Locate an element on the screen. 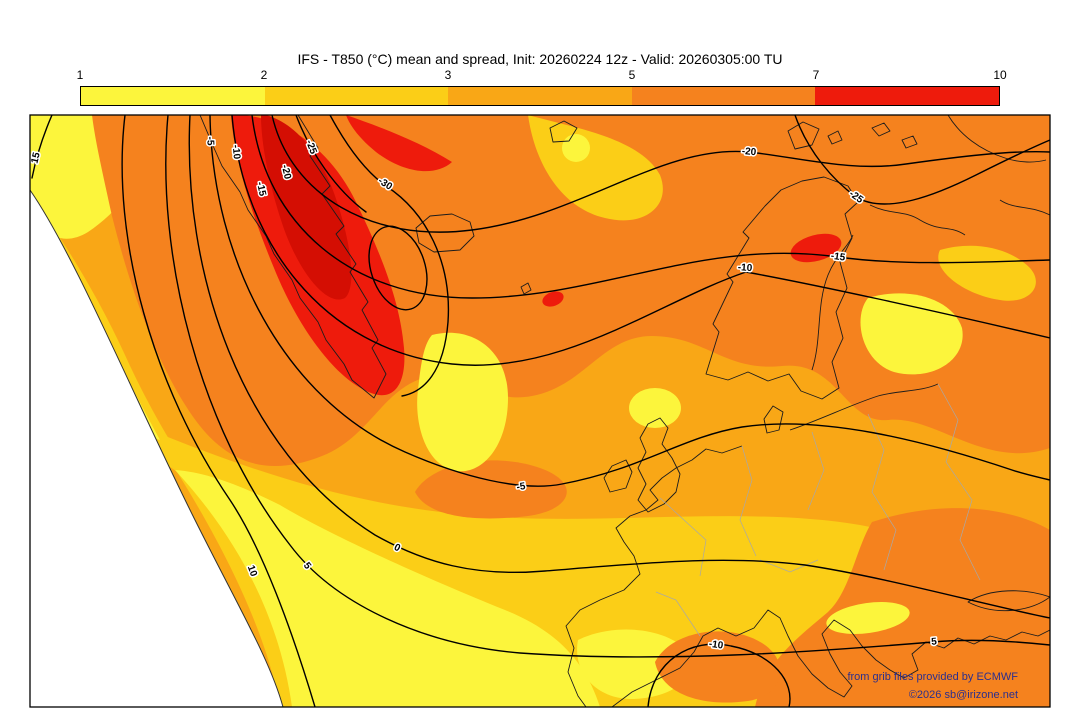  coast-white-sea is located at coordinates (959, 217).